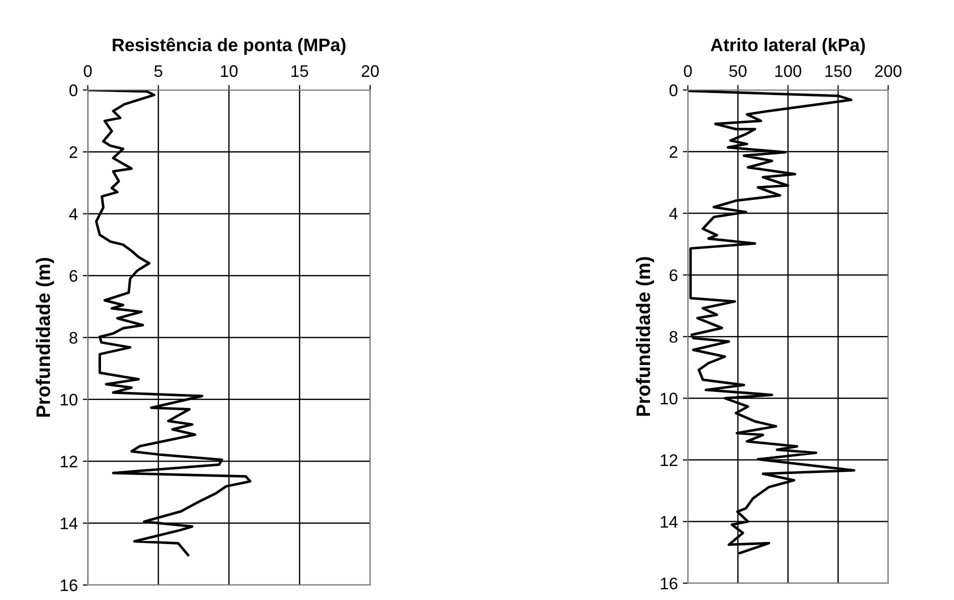  Describe the element at coordinates (738, 71) in the screenshot. I see `x-tick-label: 50` at that location.